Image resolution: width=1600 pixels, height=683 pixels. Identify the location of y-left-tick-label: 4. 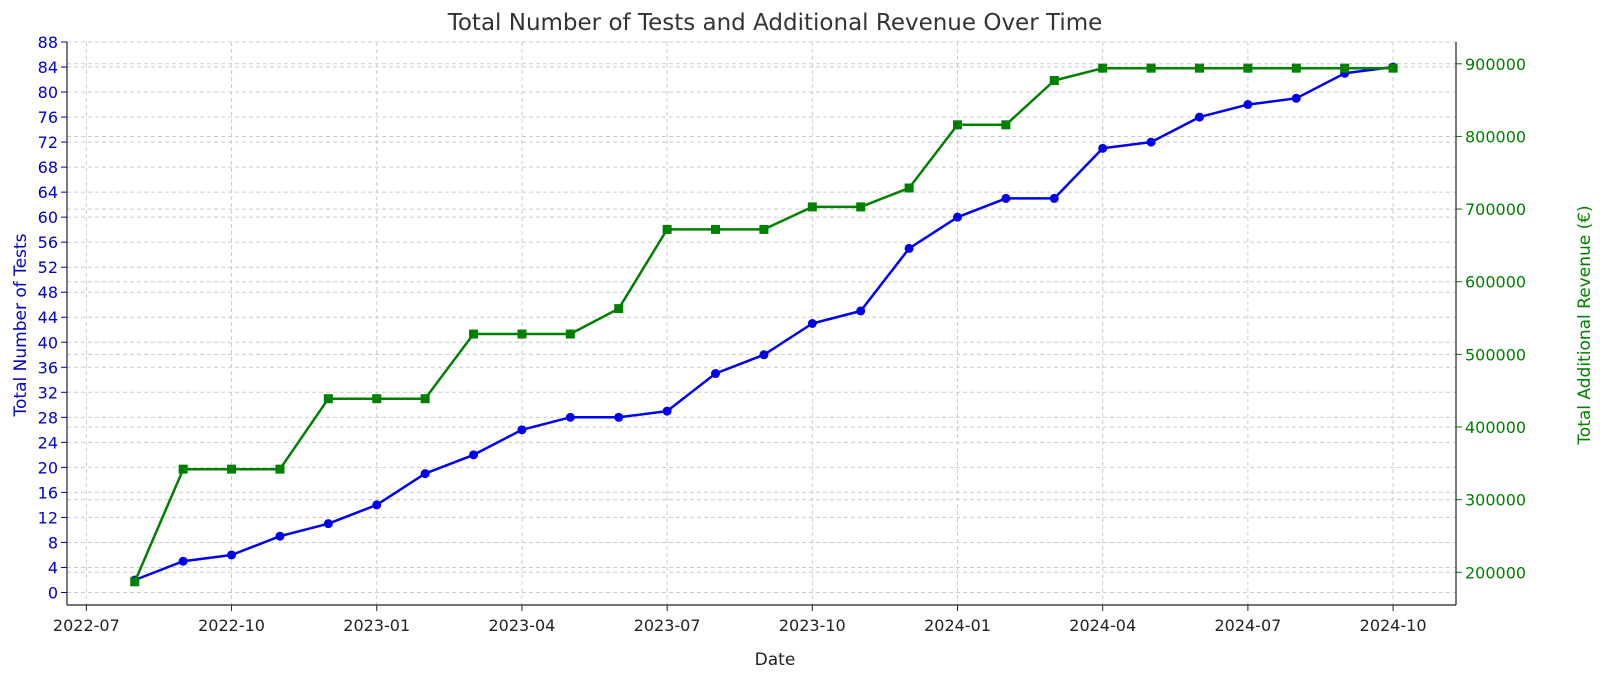
(53, 567).